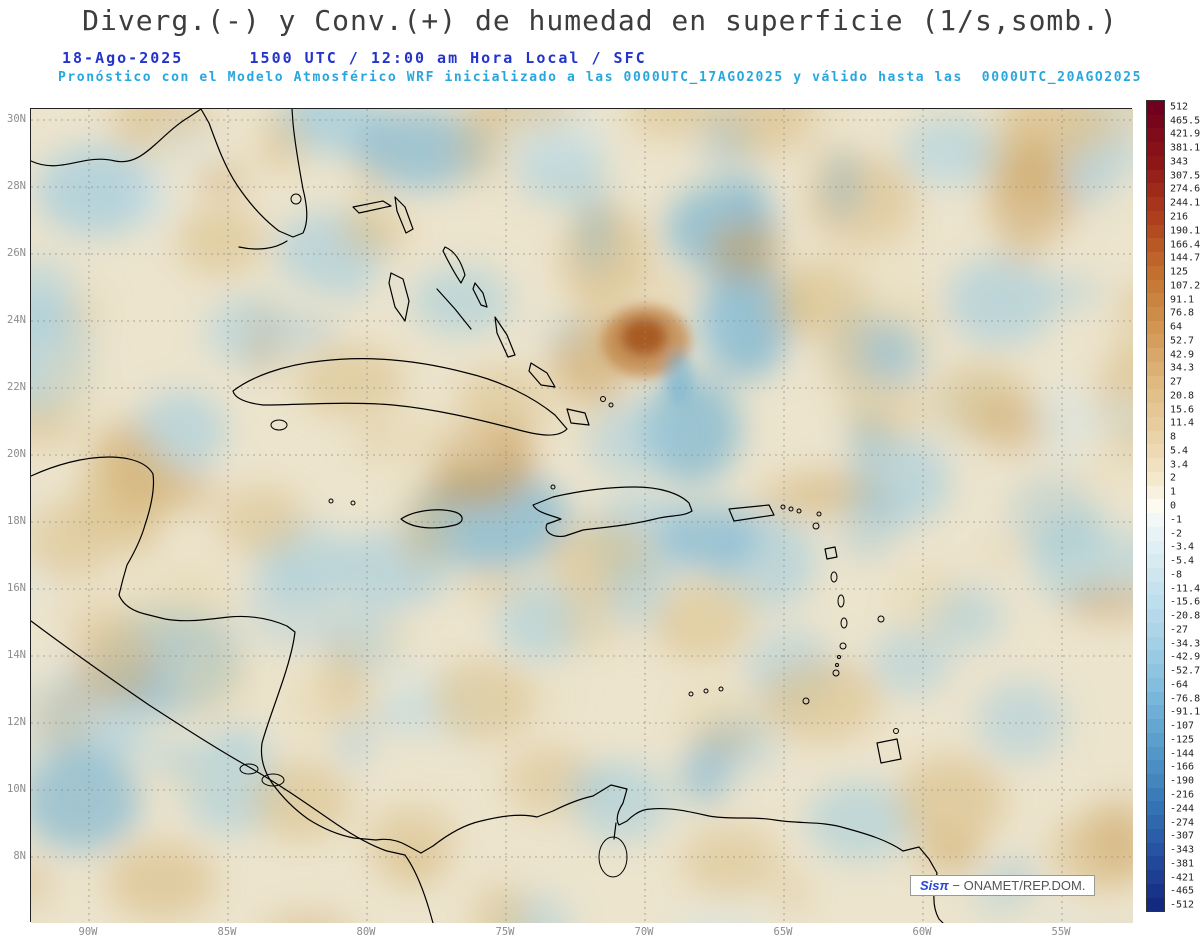 The height and width of the screenshot is (938, 1200). What do you see at coordinates (1179, 451) in the screenshot?
I see `colorbar-tick-label: 5.4` at bounding box center [1179, 451].